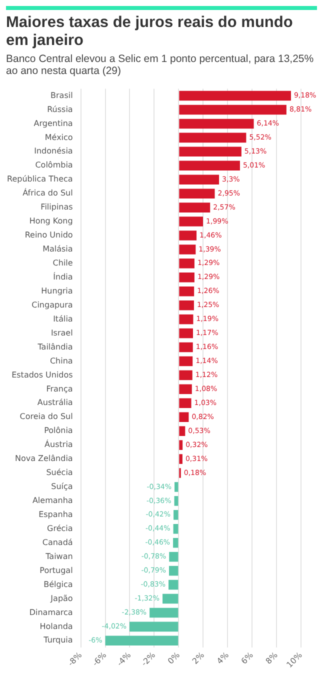 This screenshot has height=689, width=323. I want to click on y-tick-label: Indonésia, so click(53, 151).